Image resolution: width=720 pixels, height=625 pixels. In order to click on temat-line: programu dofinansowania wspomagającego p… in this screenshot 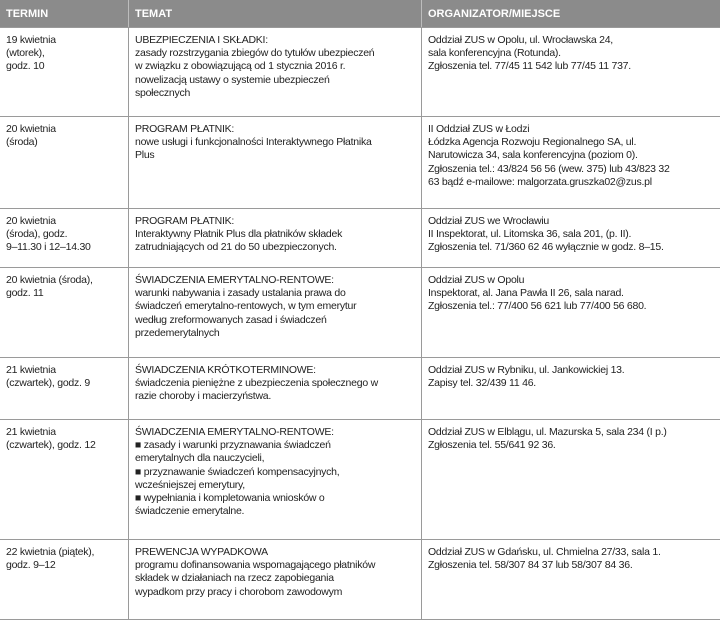, I will do `click(255, 565)`.